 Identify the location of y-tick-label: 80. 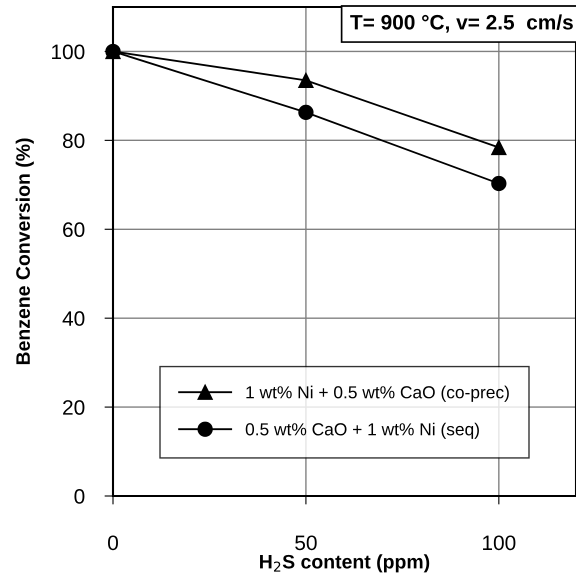
(73, 140).